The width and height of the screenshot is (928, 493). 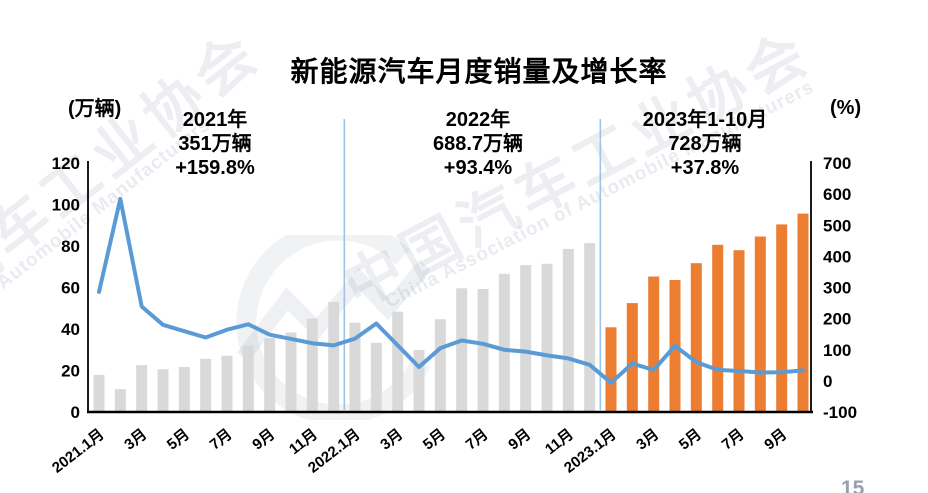 I want to click on chart-title: 新能源汽车月度销量及增长率, so click(x=479, y=71).